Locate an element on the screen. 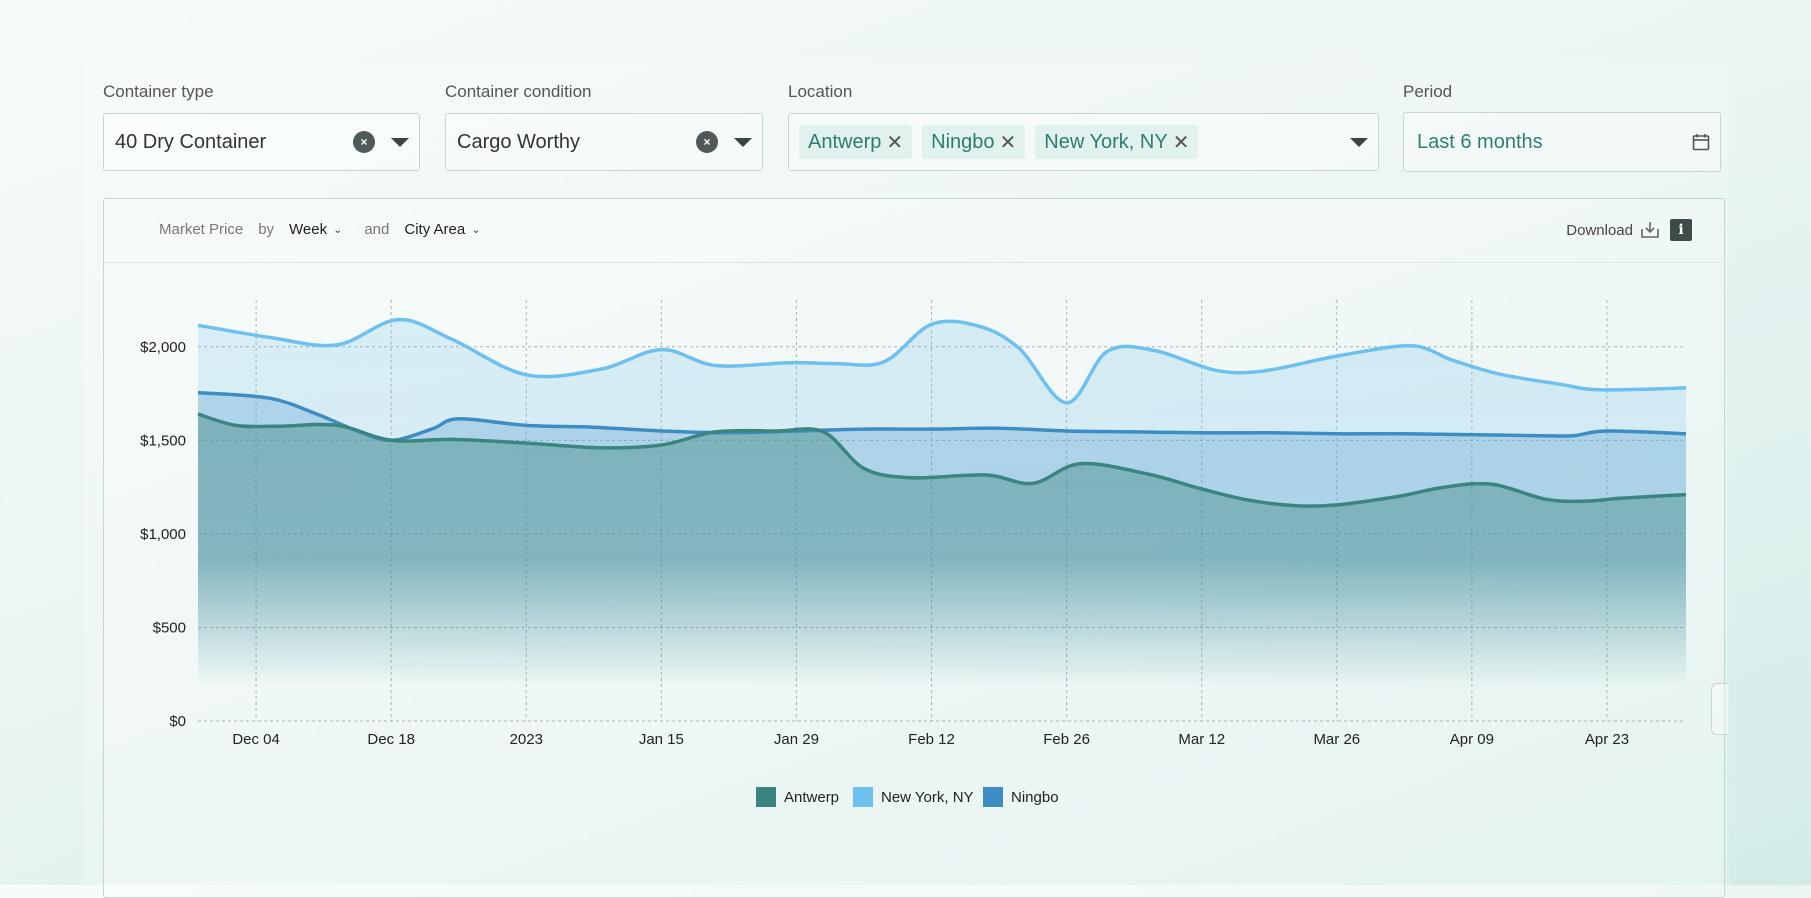 Image resolution: width=1811 pixels, height=898 pixels. side-panel-tab is located at coordinates (1719, 709).